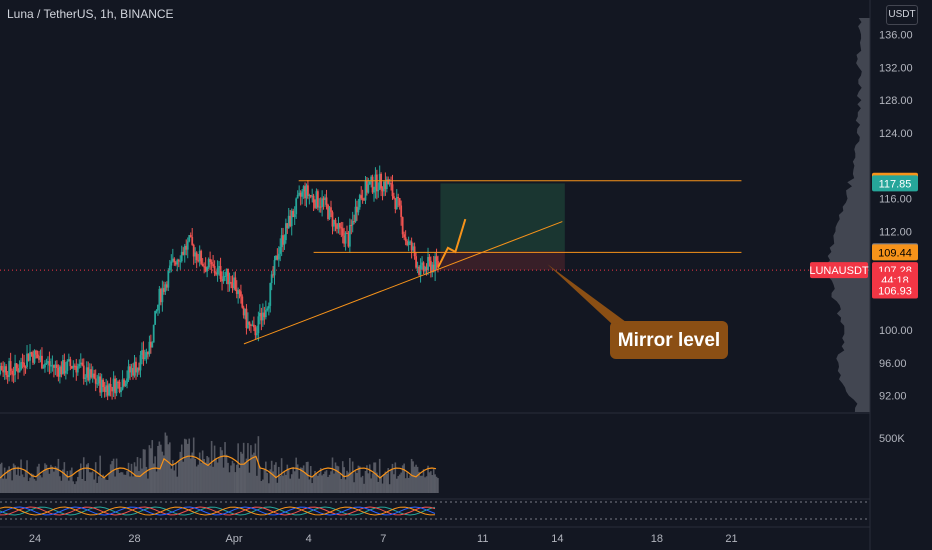  I want to click on time-axis: 24 28 Apr 4 7 11 14 18 21, so click(383, 539).